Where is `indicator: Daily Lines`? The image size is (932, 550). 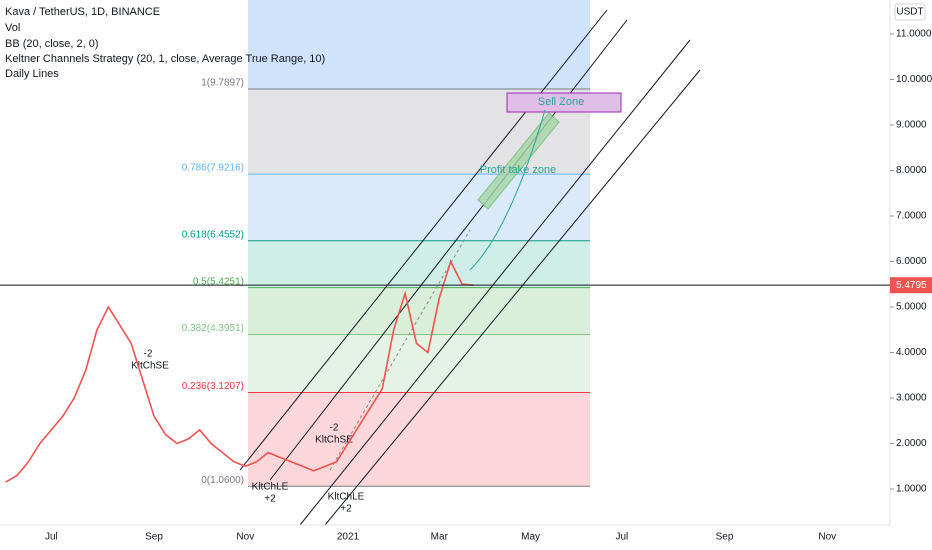
indicator: Daily Lines is located at coordinates (32, 74).